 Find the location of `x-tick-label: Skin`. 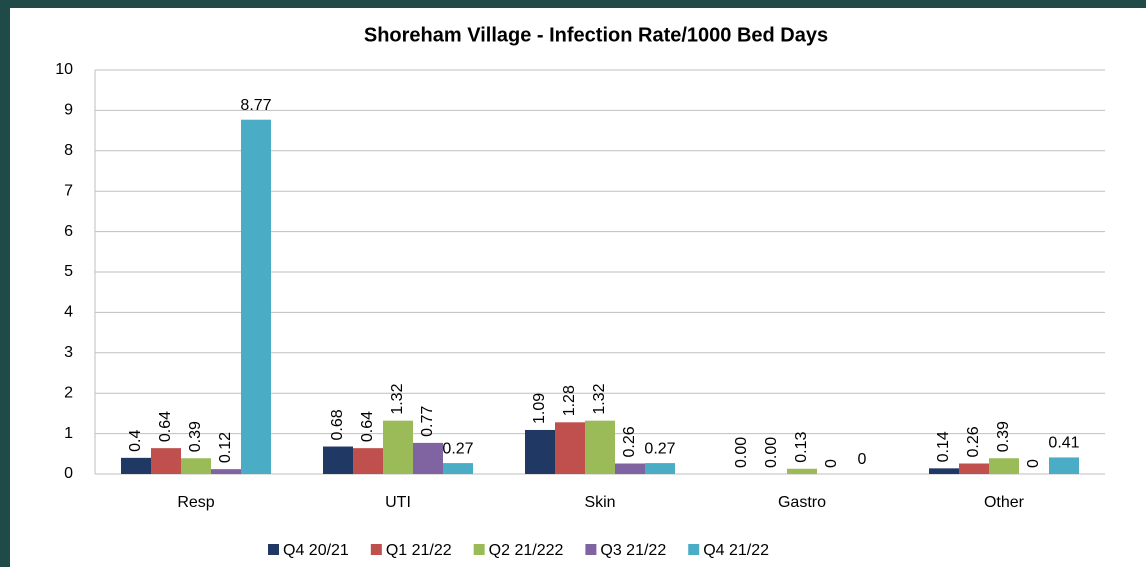

x-tick-label: Skin is located at coordinates (599, 502).